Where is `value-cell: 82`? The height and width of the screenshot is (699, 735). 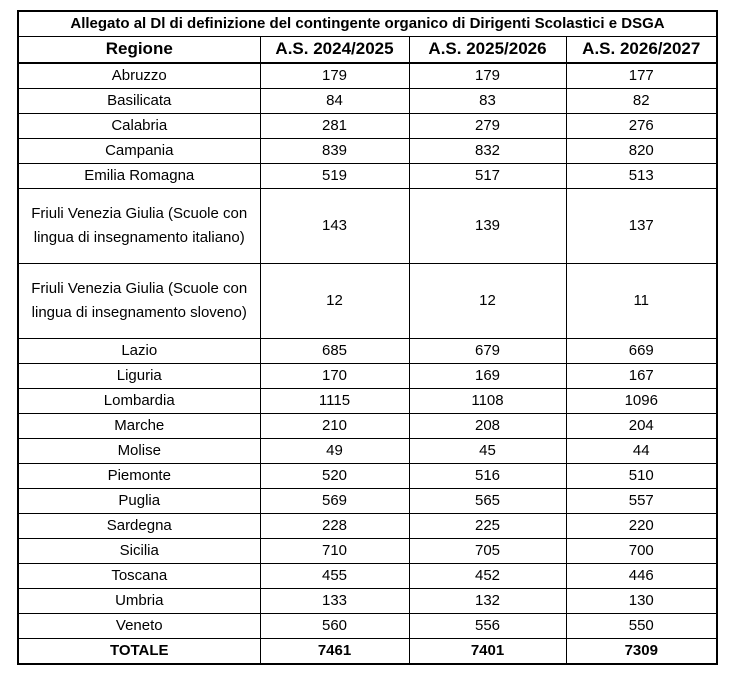 value-cell: 82 is located at coordinates (641, 100).